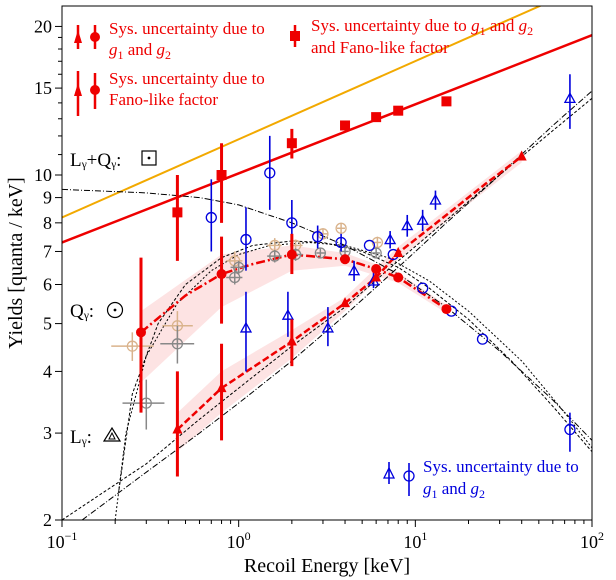 This screenshot has height=580, width=616. I want to click on legend-blue-g1-sub: 1, so click(435, 494).